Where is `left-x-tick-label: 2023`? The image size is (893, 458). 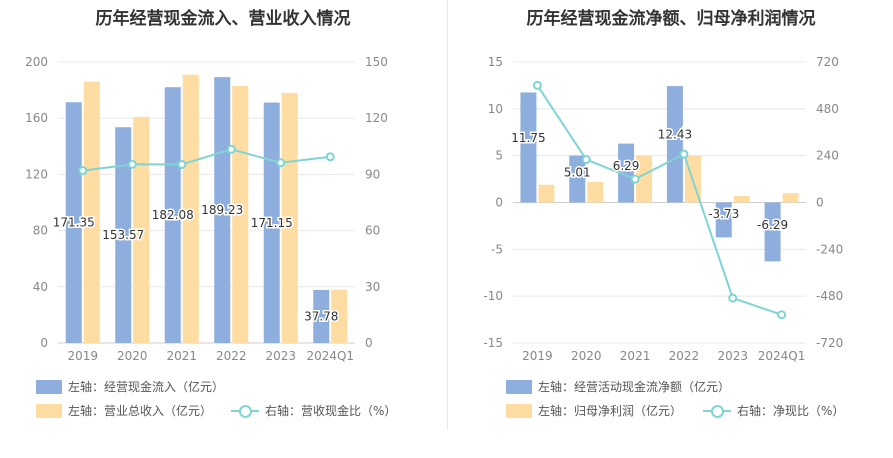
left-x-tick-label: 2023 is located at coordinates (280, 356).